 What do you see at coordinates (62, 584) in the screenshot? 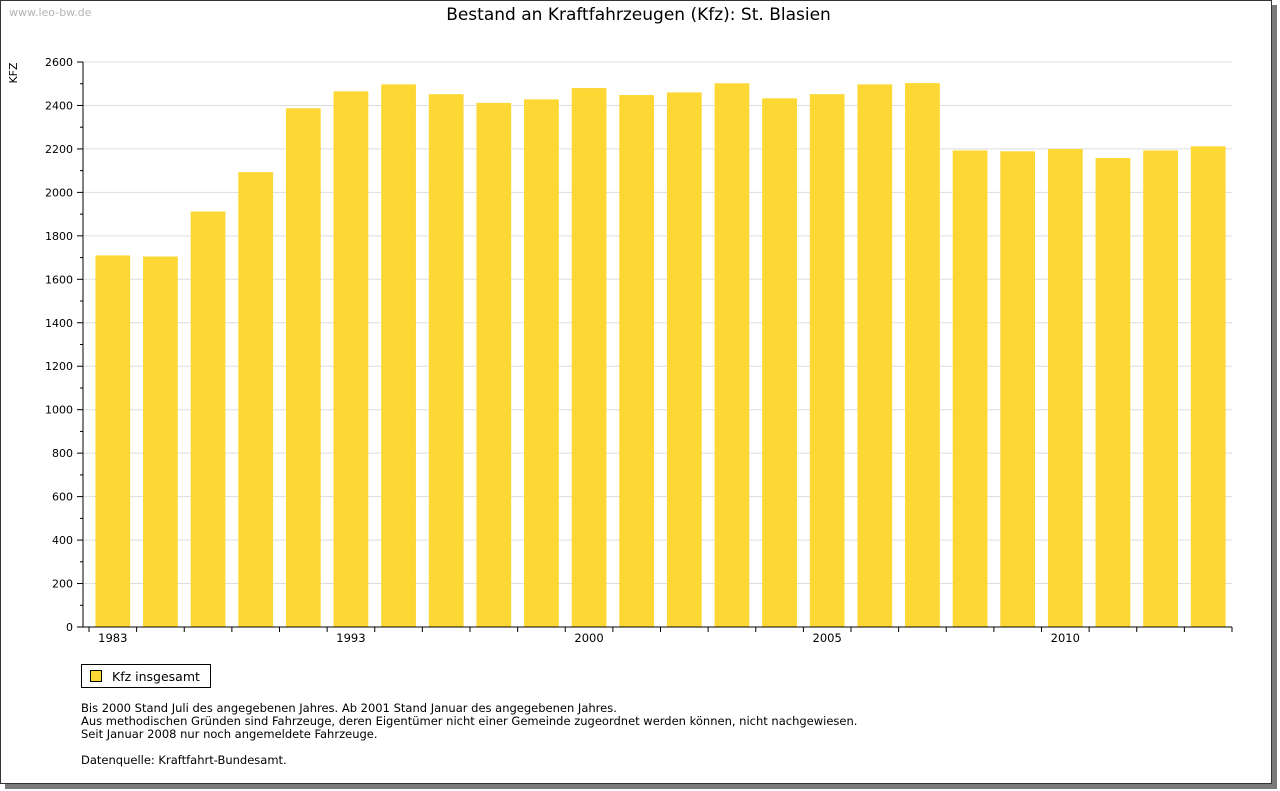
I see `y-tick-label: 200` at bounding box center [62, 584].